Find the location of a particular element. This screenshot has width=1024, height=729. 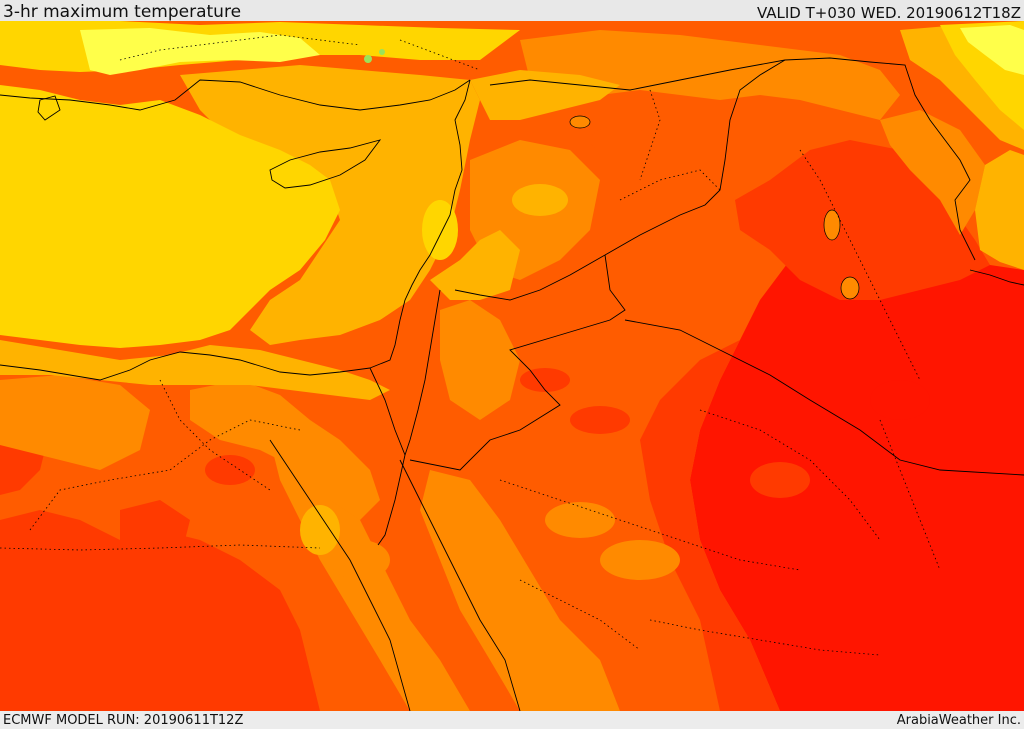

lake-assad is located at coordinates (580, 122).